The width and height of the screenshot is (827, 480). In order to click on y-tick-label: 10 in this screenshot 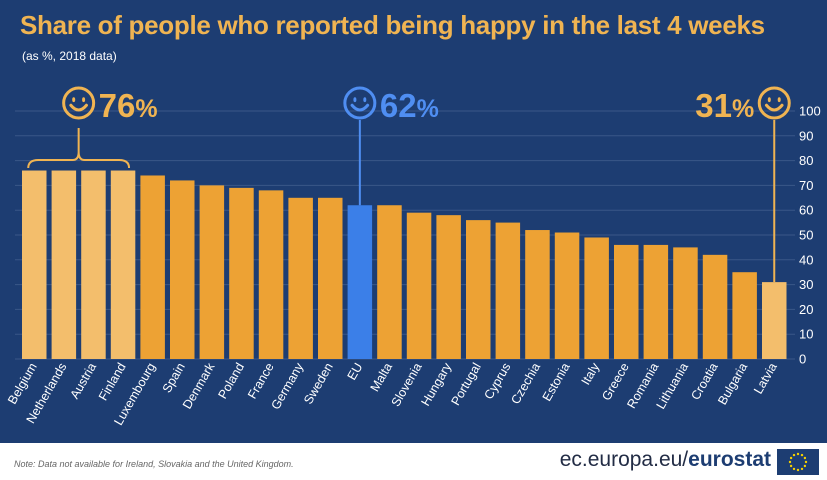, I will do `click(806, 334)`.